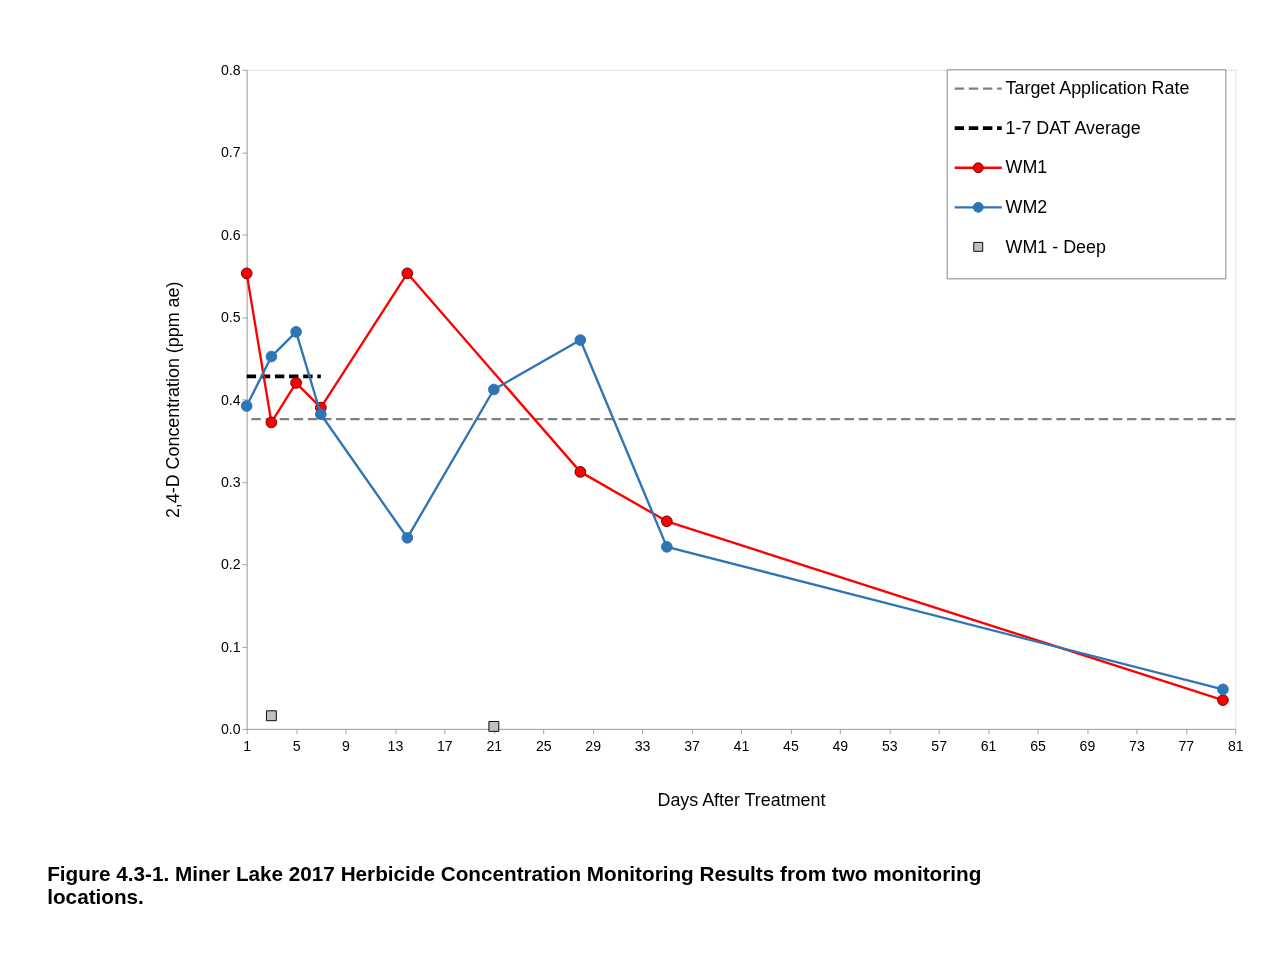 This screenshot has height=973, width=1272. I want to click on x-tick-label: 37, so click(692, 746).